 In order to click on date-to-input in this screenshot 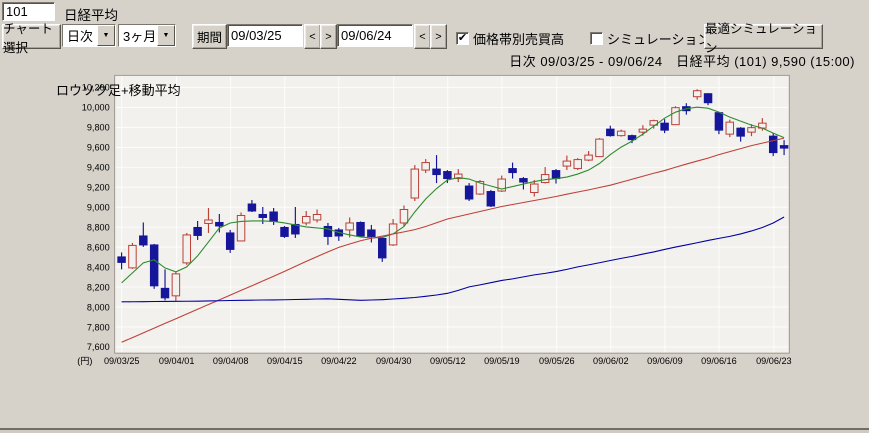, I will do `click(375, 35)`.